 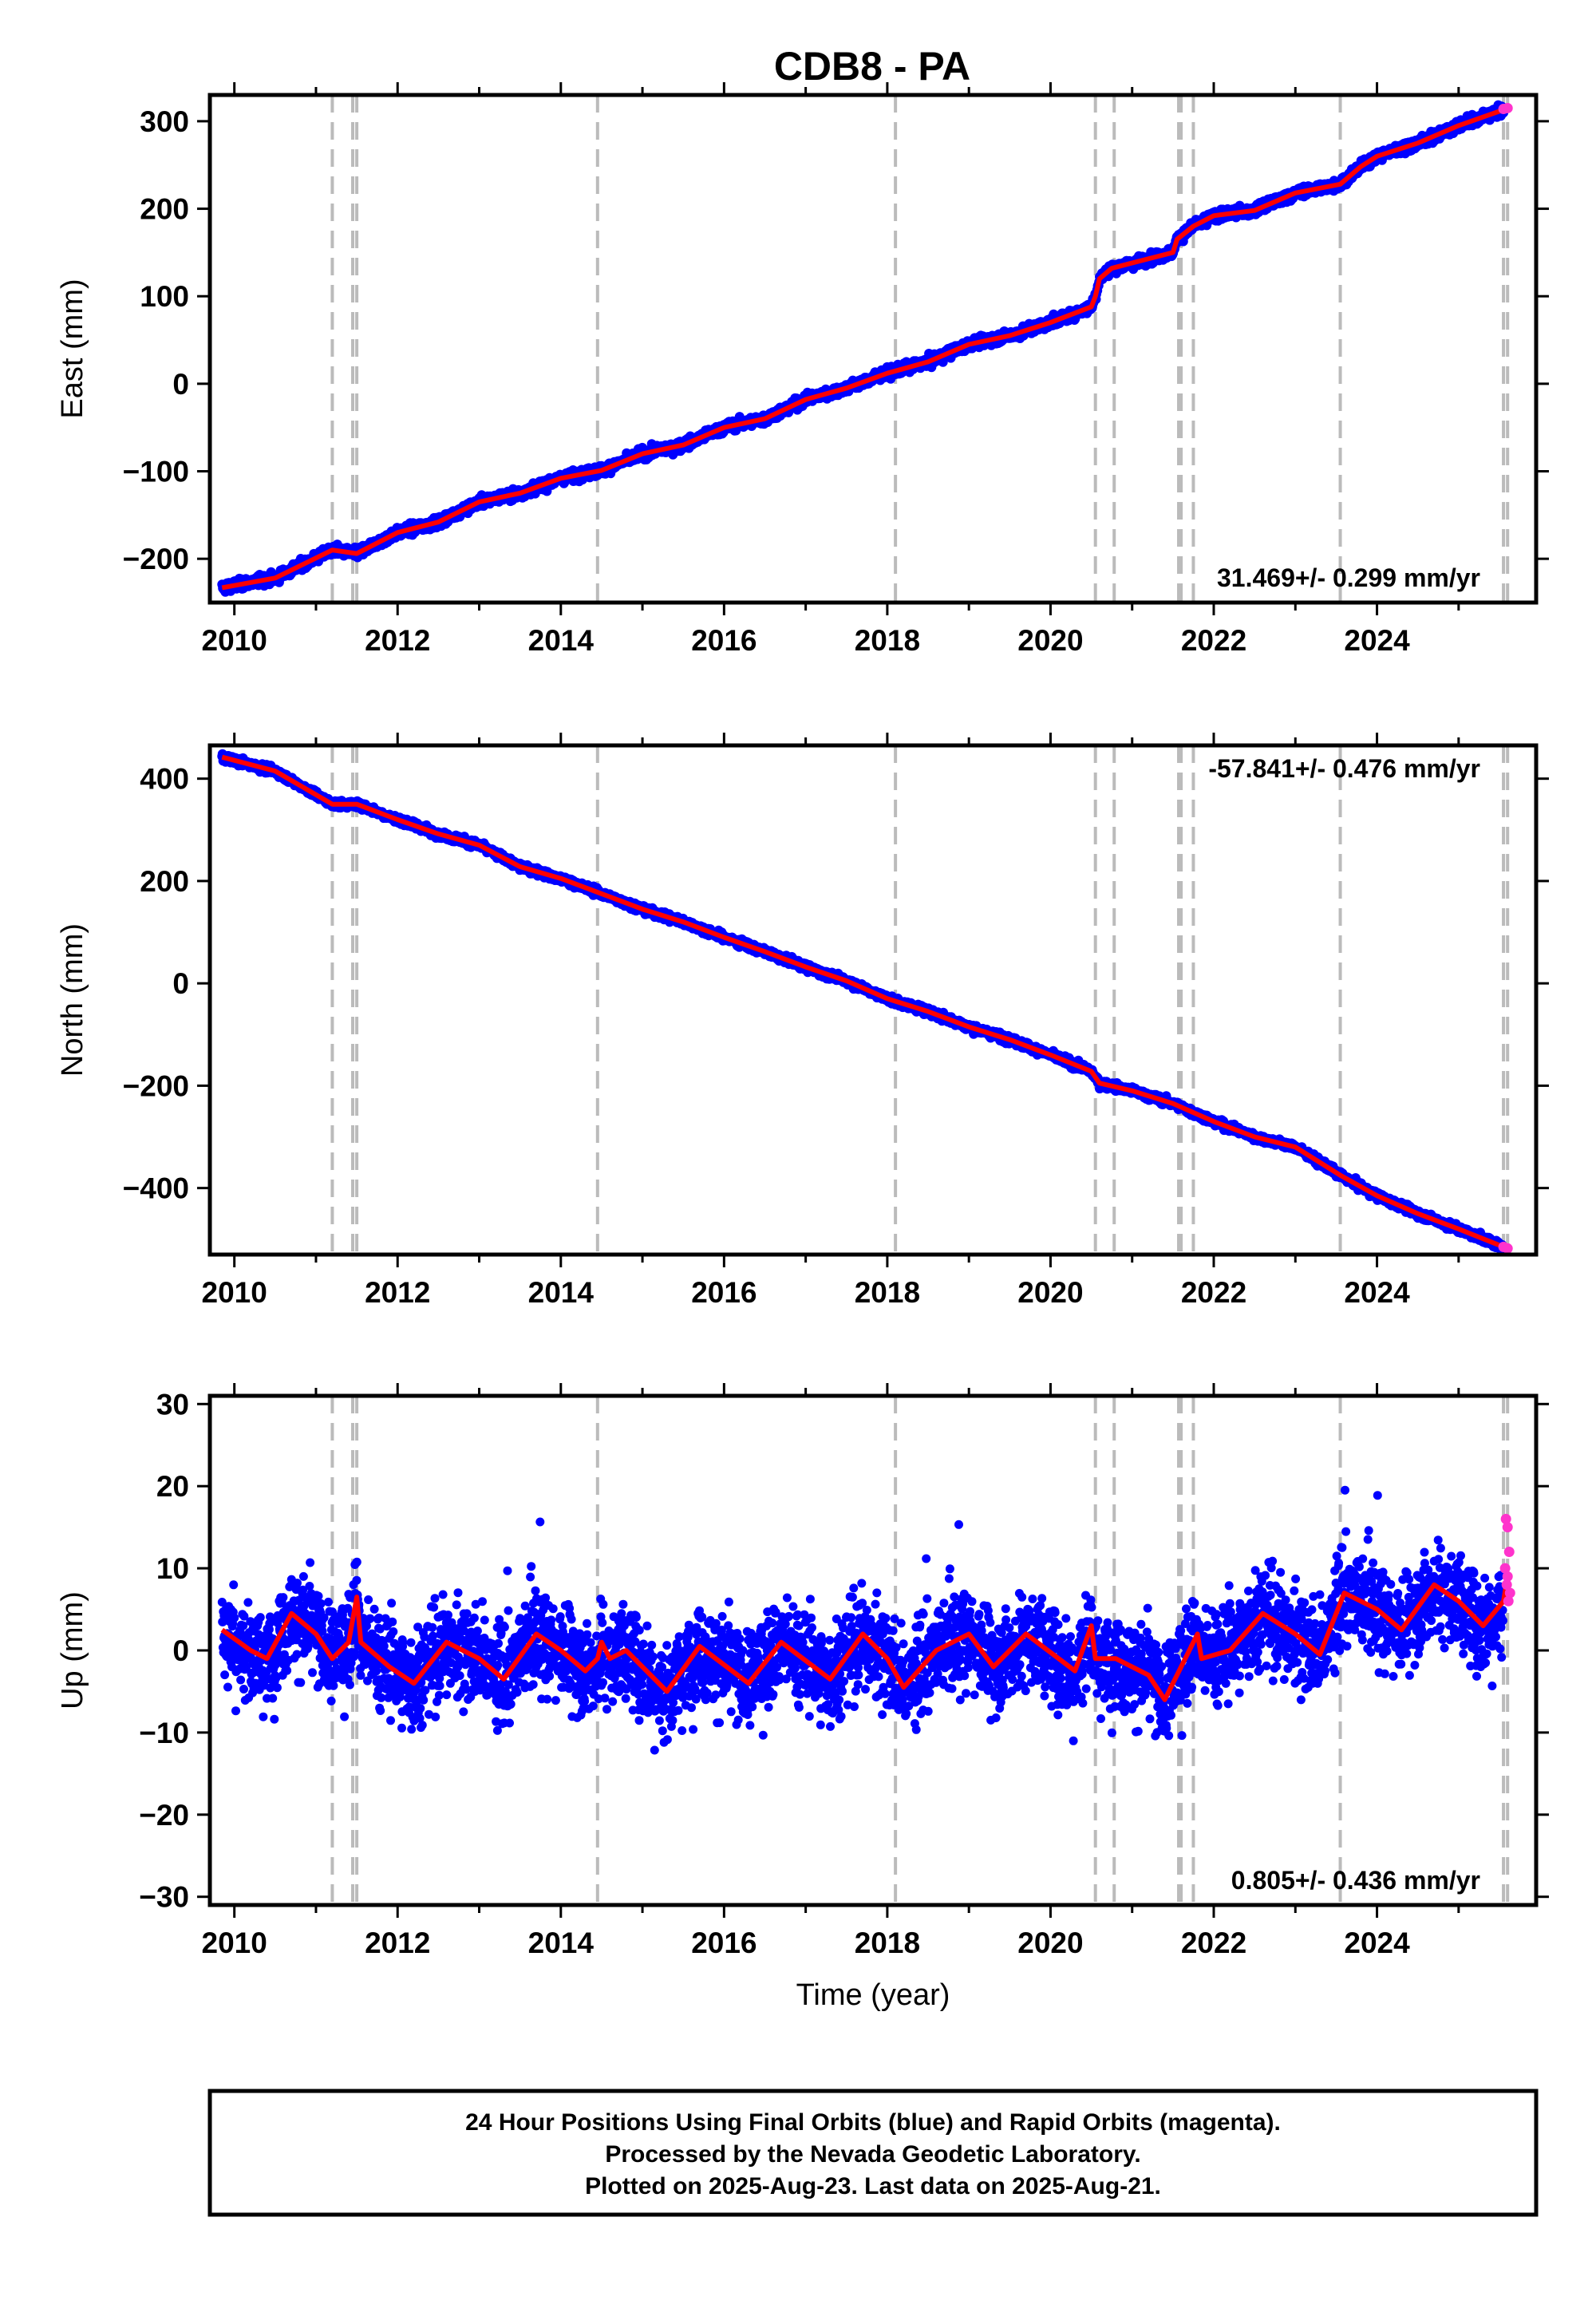 I want to click on rapid-orbit-point, so click(x=1507, y=107).